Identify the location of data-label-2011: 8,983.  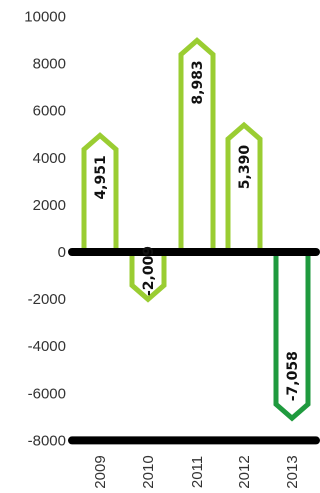
(198, 82).